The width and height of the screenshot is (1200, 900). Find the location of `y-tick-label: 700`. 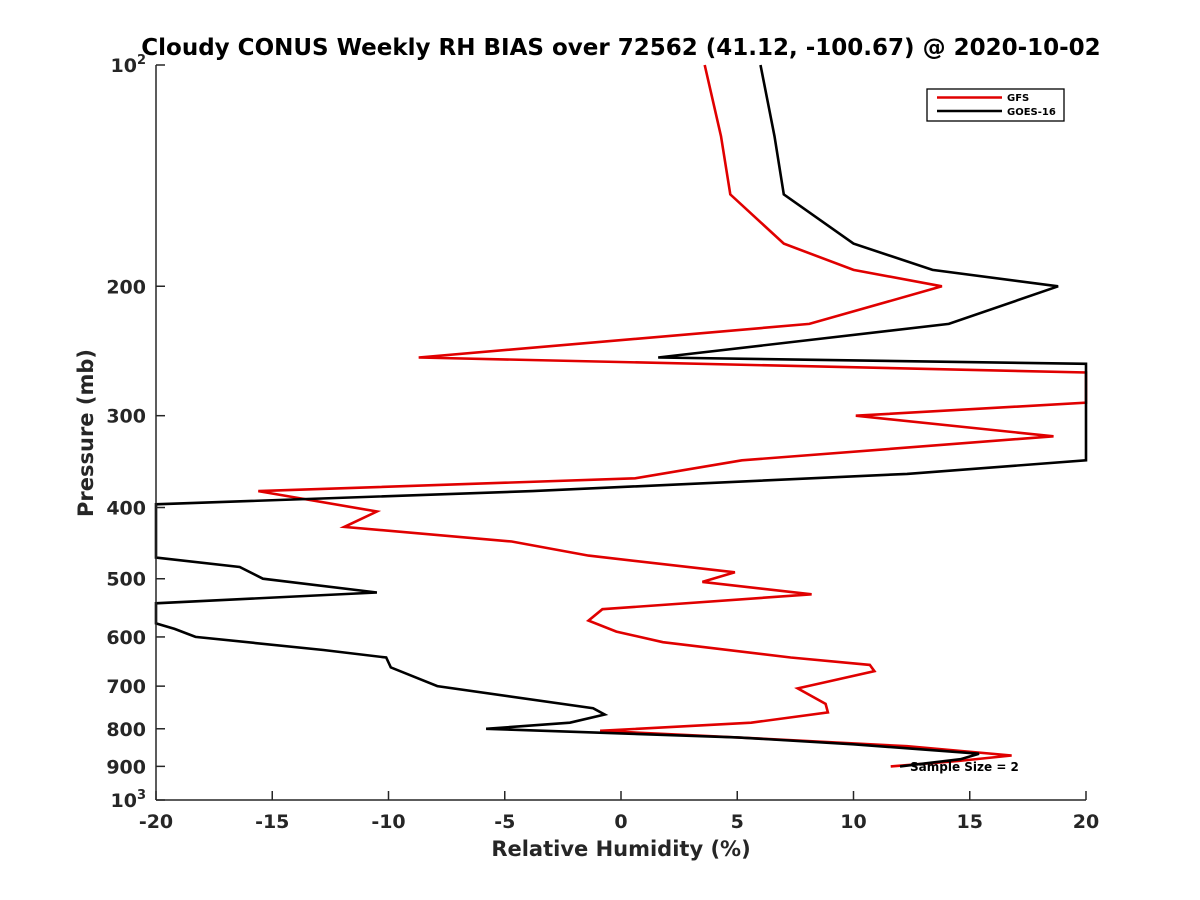

y-tick-label: 700 is located at coordinates (126, 687).